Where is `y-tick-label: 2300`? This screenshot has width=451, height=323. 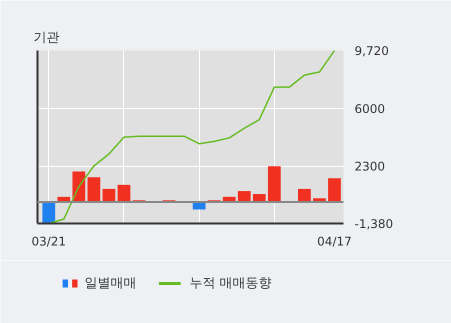 y-tick-label: 2300 is located at coordinates (370, 167).